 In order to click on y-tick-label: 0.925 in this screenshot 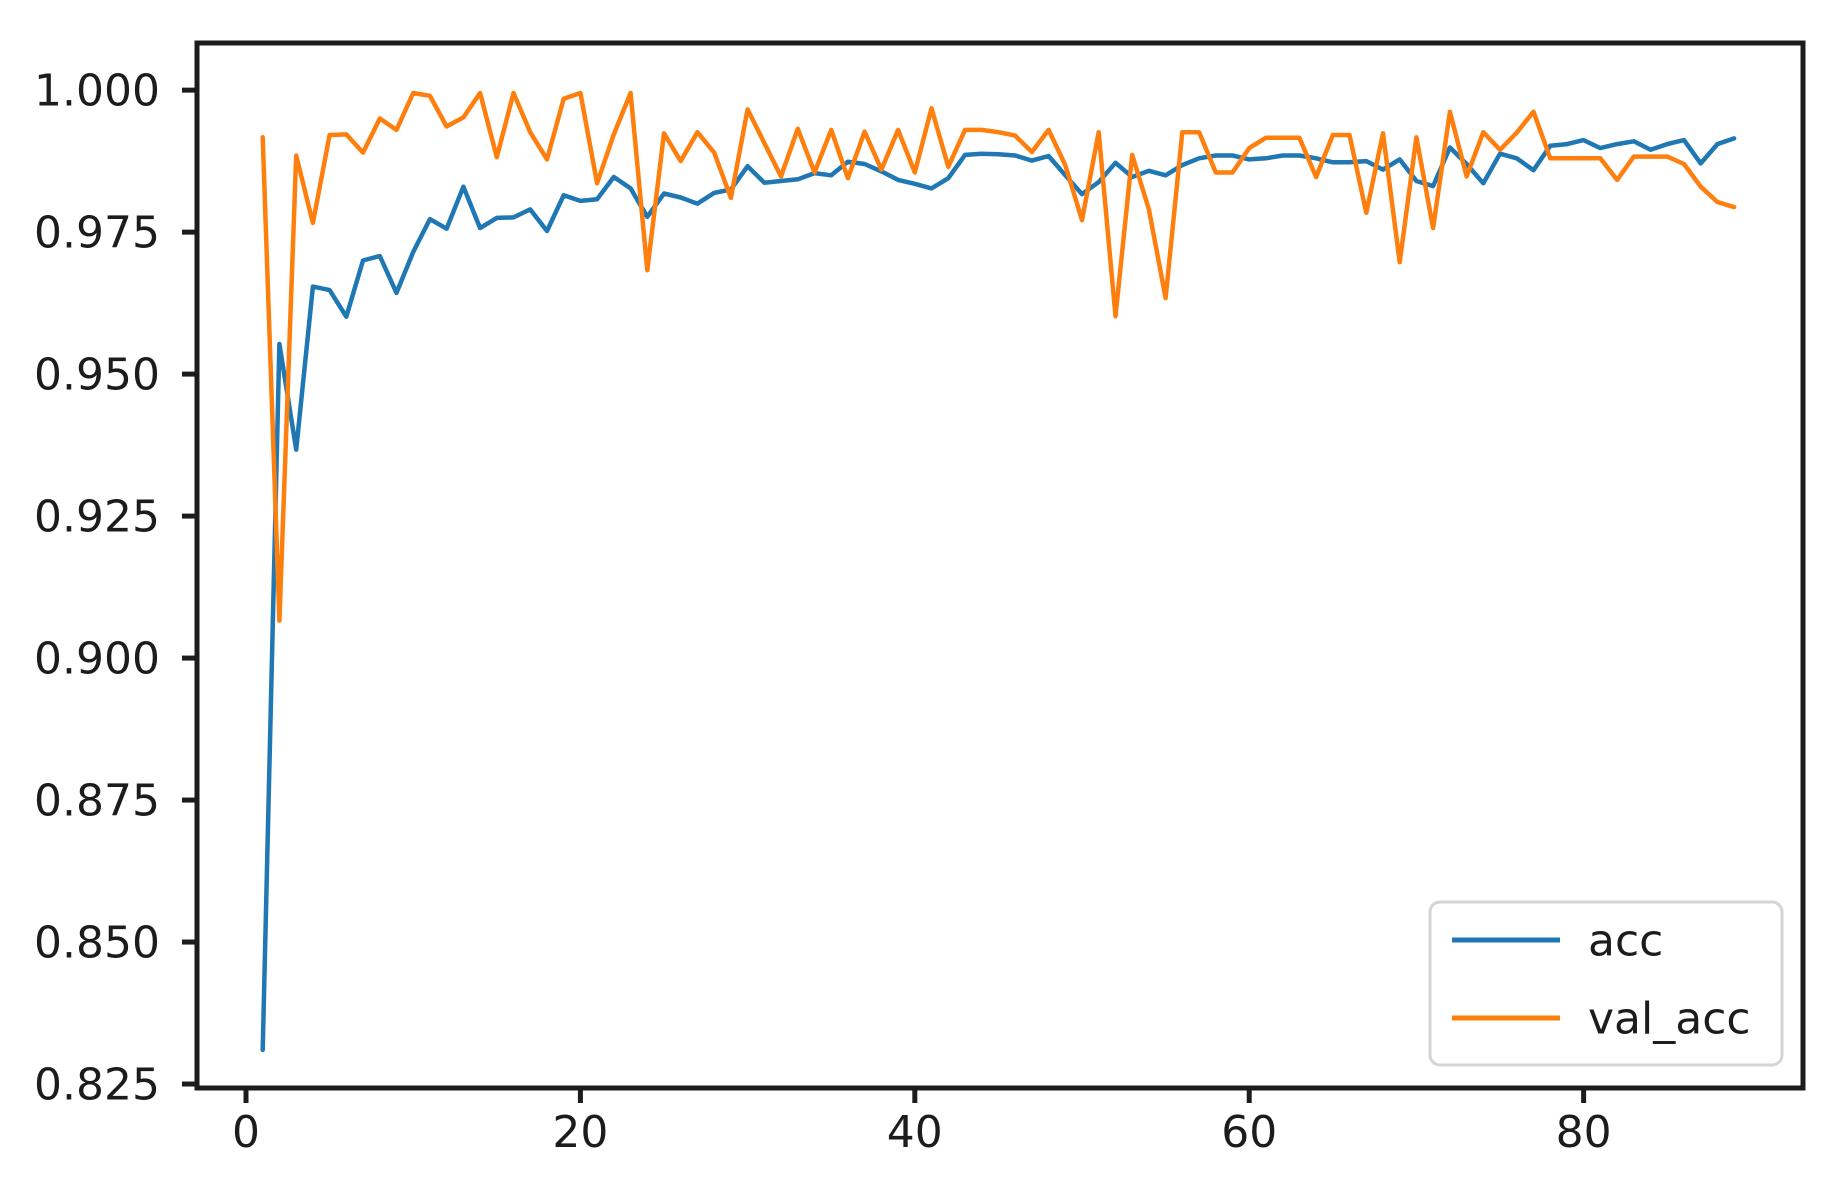, I will do `click(97, 517)`.